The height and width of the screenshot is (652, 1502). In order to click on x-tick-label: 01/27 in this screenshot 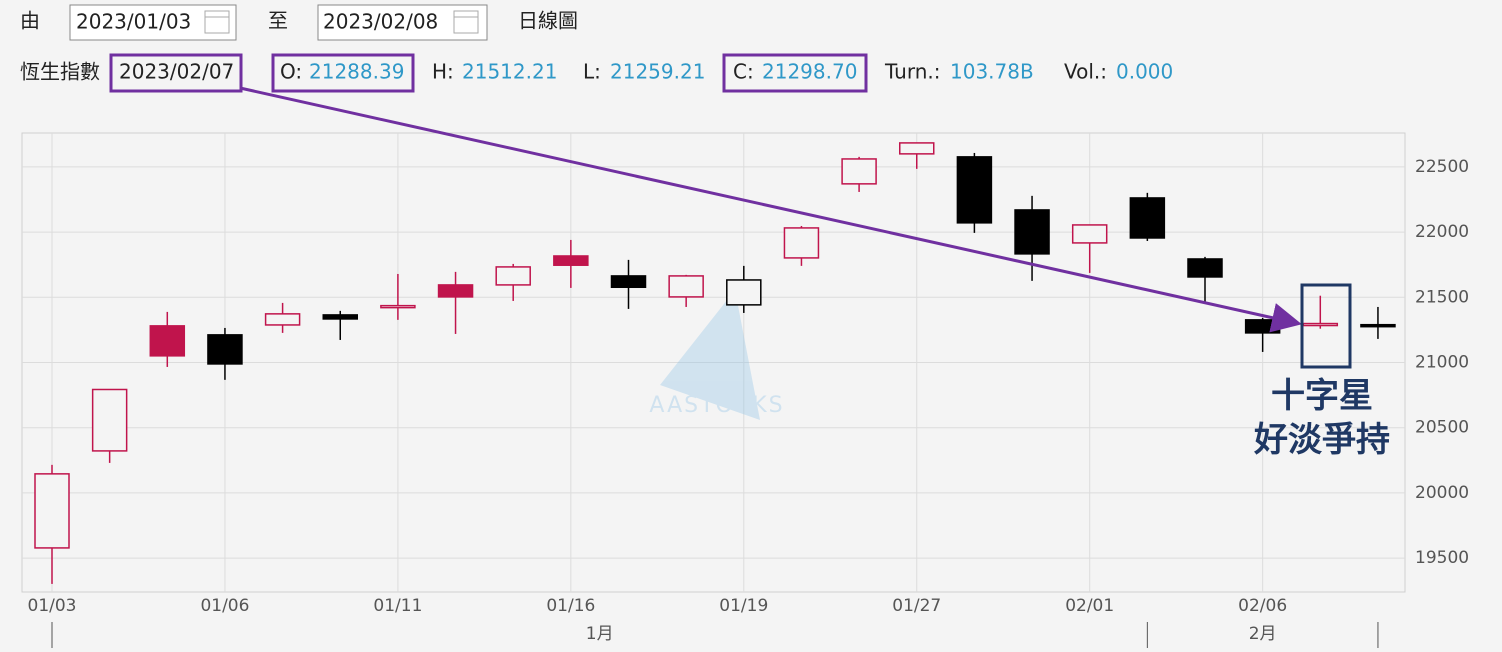, I will do `click(916, 606)`.